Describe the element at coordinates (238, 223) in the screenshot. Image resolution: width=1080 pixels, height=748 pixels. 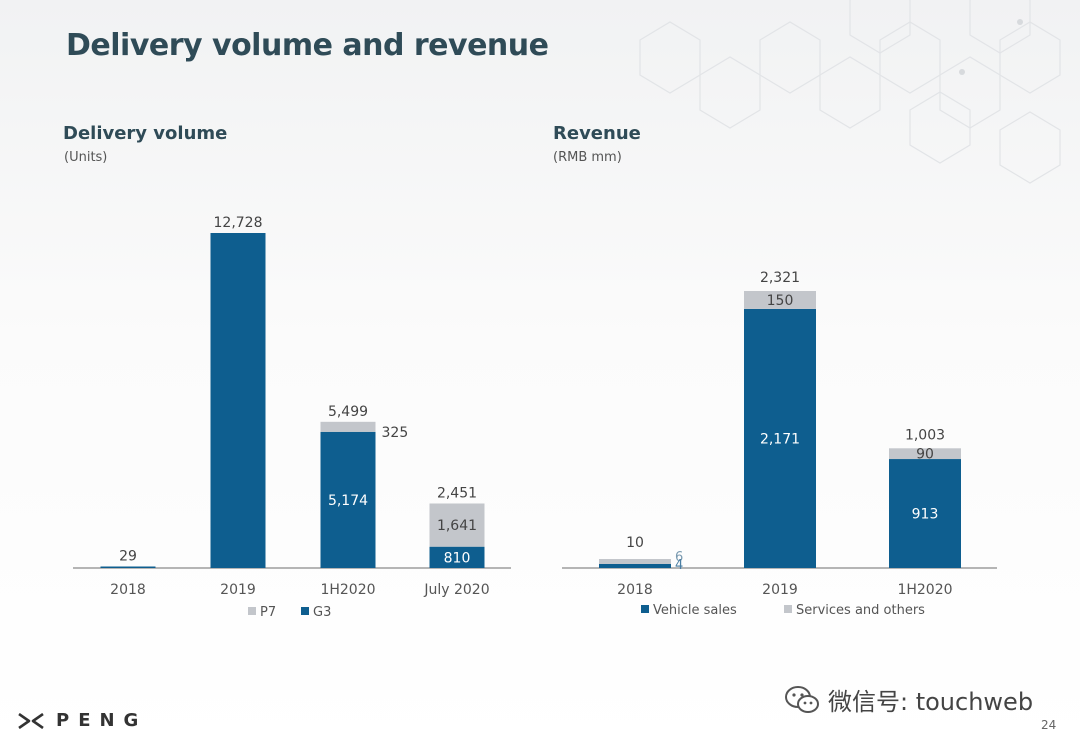
I see `delivery-total-label: 12,728` at that location.